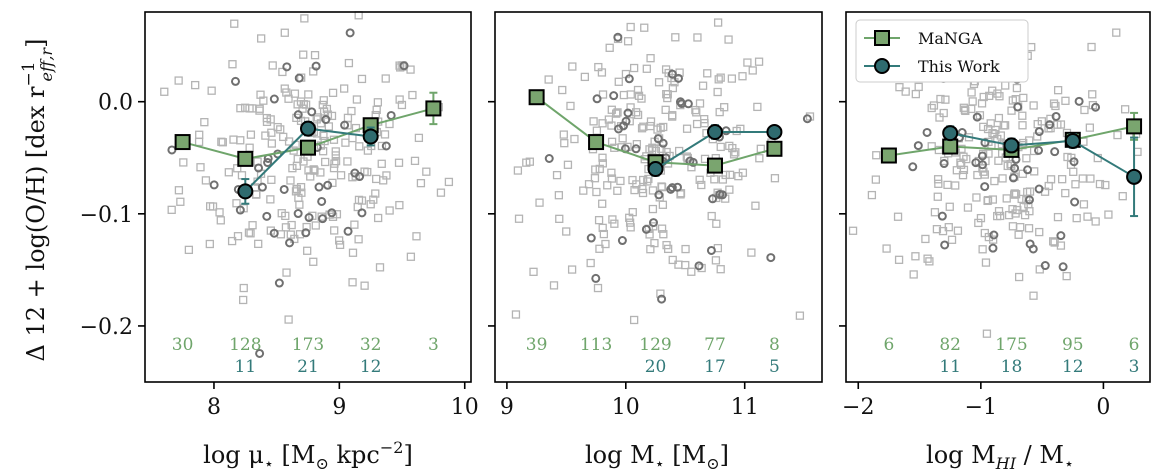 The height and width of the screenshot is (472, 1163). I want to click on x-label-panel-3: log MHI / M⋆, so click(1000, 456).